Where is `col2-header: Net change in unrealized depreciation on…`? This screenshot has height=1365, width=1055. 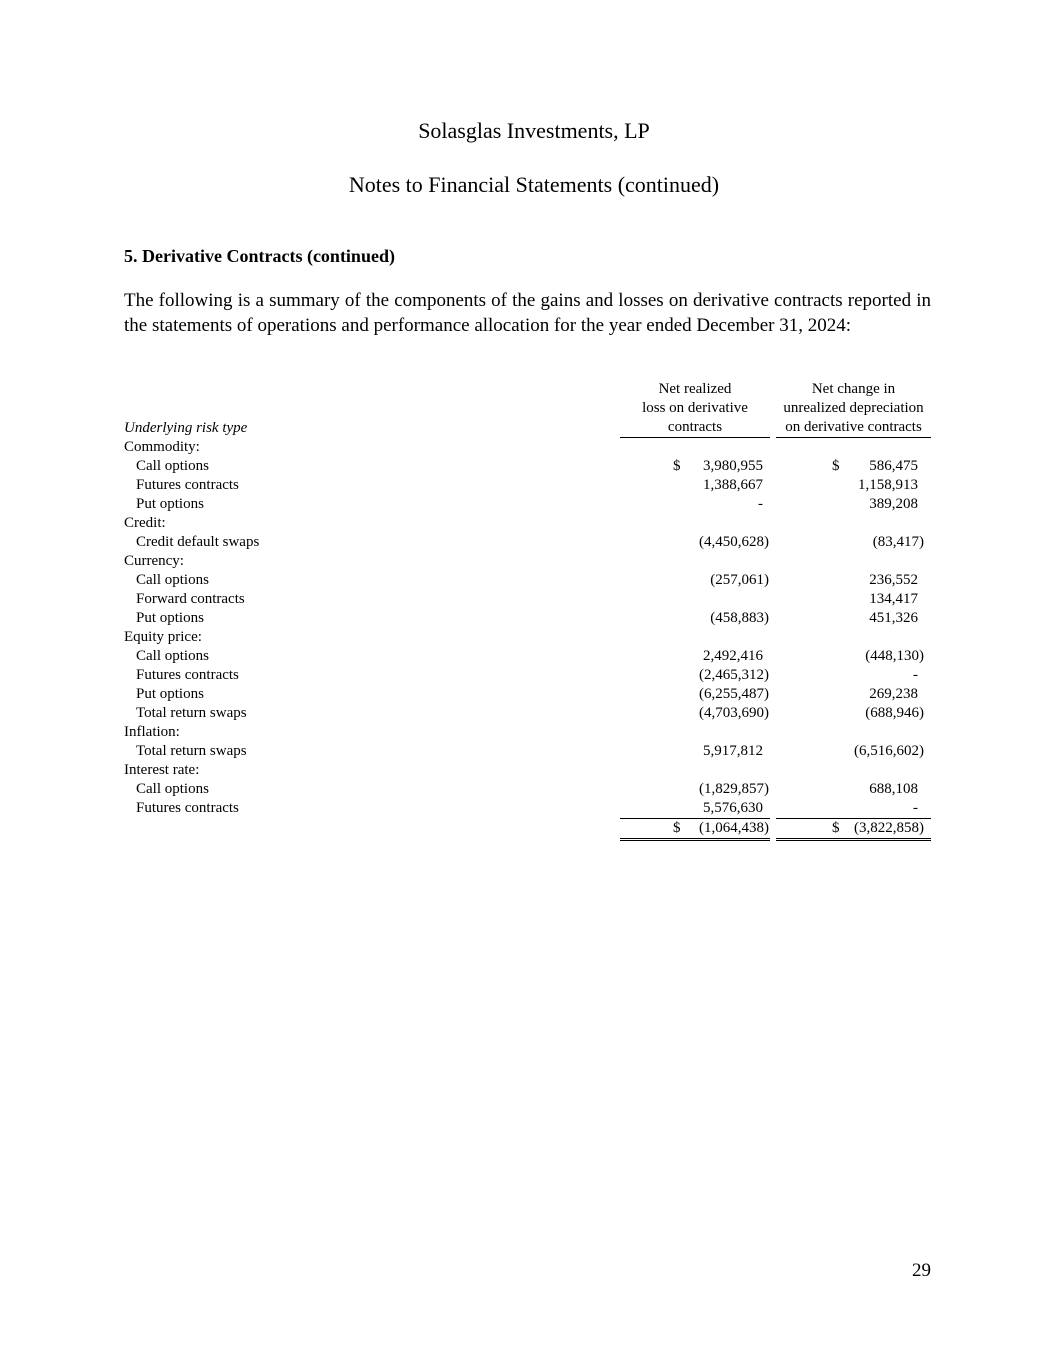 col2-header: Net change in unrealized depreciation on… is located at coordinates (853, 409).